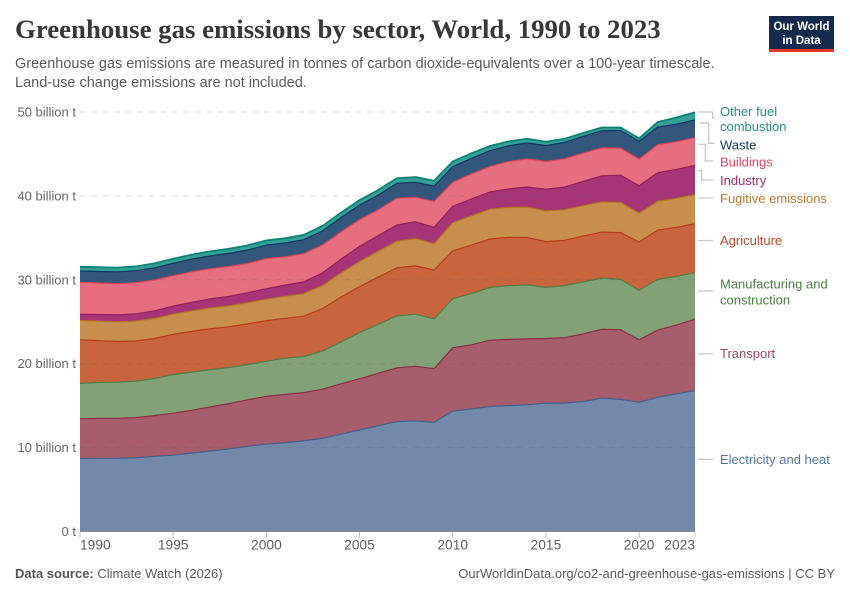 The width and height of the screenshot is (850, 600). I want to click on svg-text: 2020, so click(639, 545).